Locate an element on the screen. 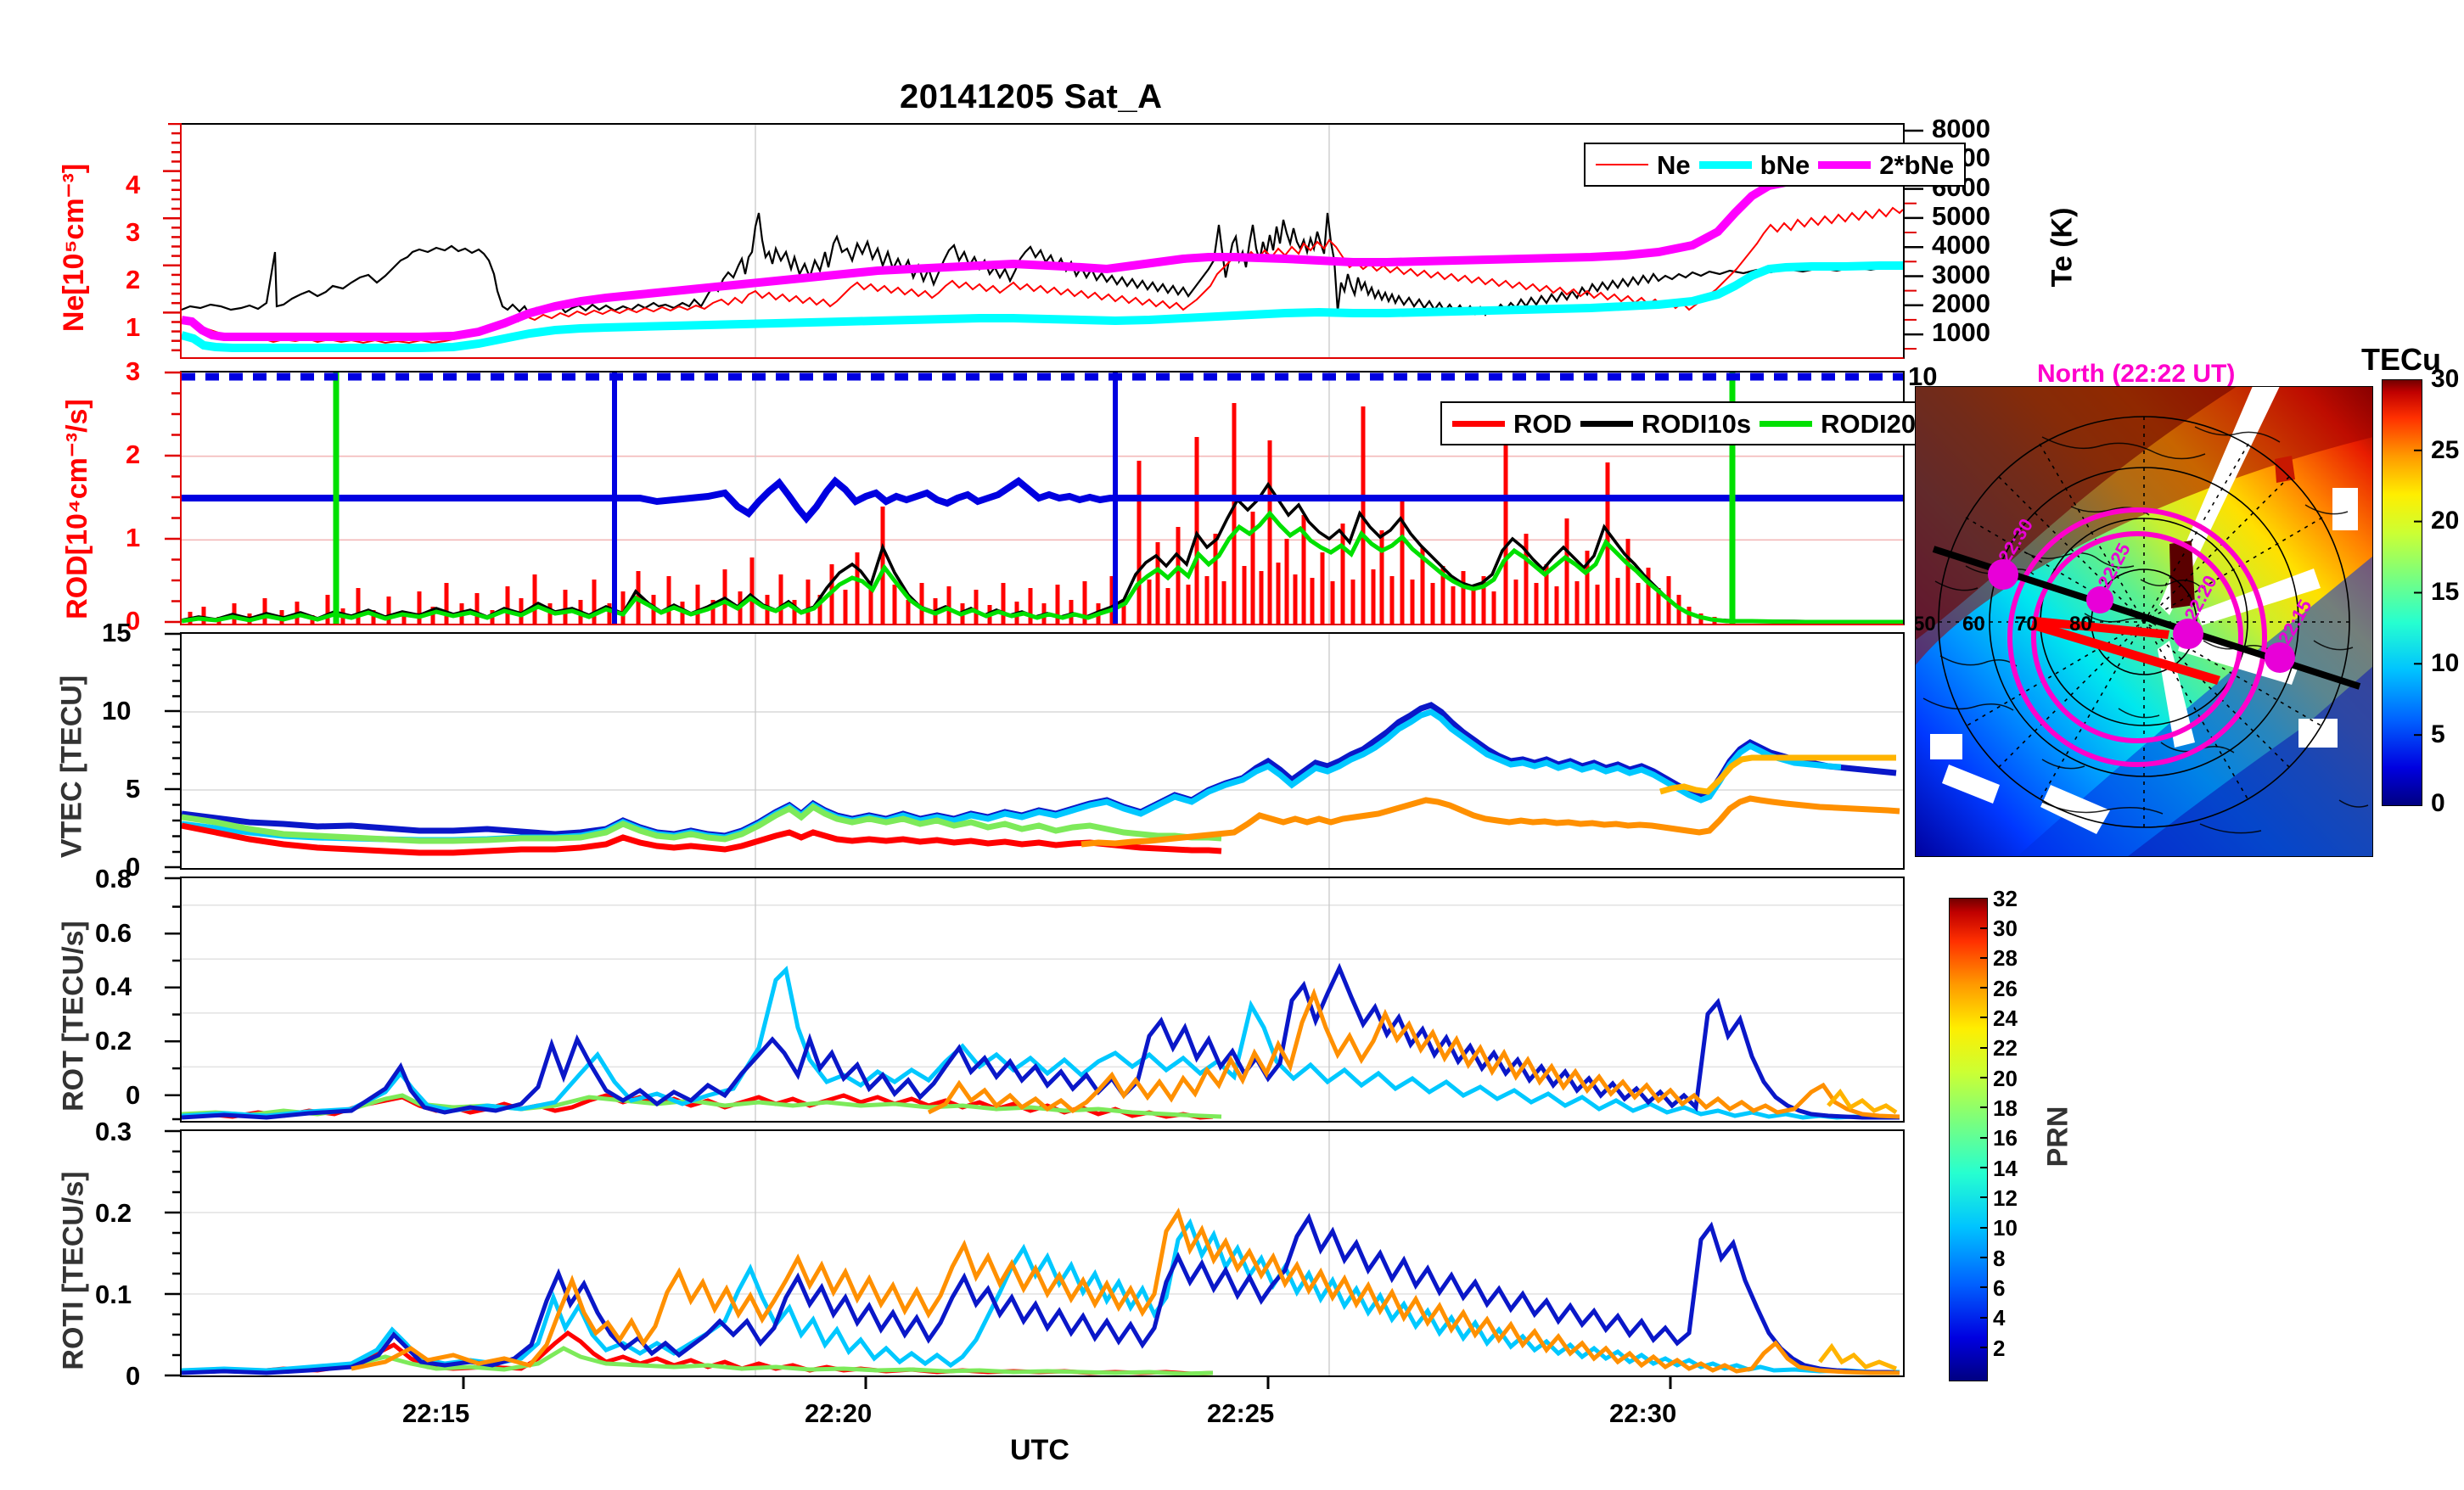 The height and width of the screenshot is (1490, 2464). legend-label-bne: bNe is located at coordinates (1785, 164).